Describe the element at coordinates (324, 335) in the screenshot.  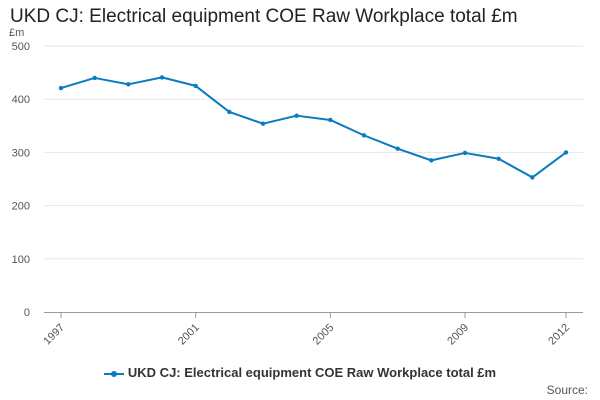
I see `x-tick-label: 2005` at that location.